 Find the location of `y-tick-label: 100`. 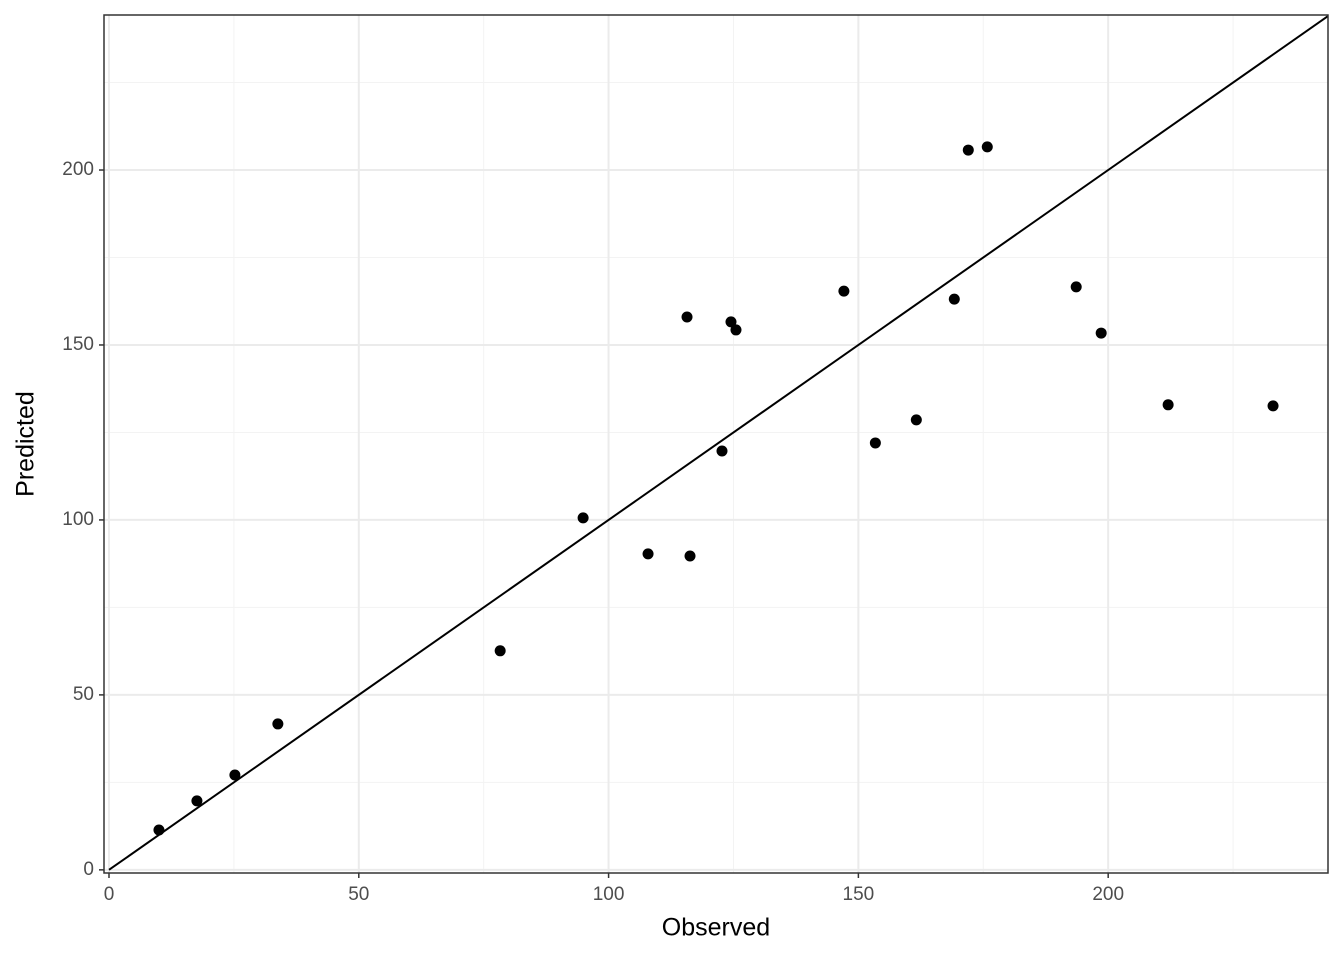

y-tick-label: 100 is located at coordinates (78, 519).